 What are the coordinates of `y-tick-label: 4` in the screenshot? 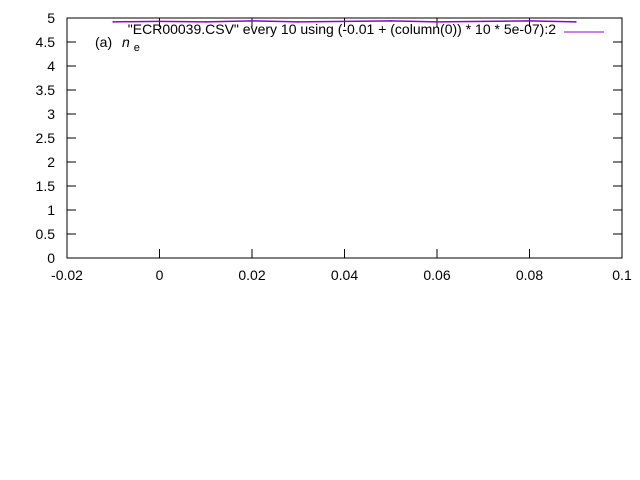 It's located at (51, 66).